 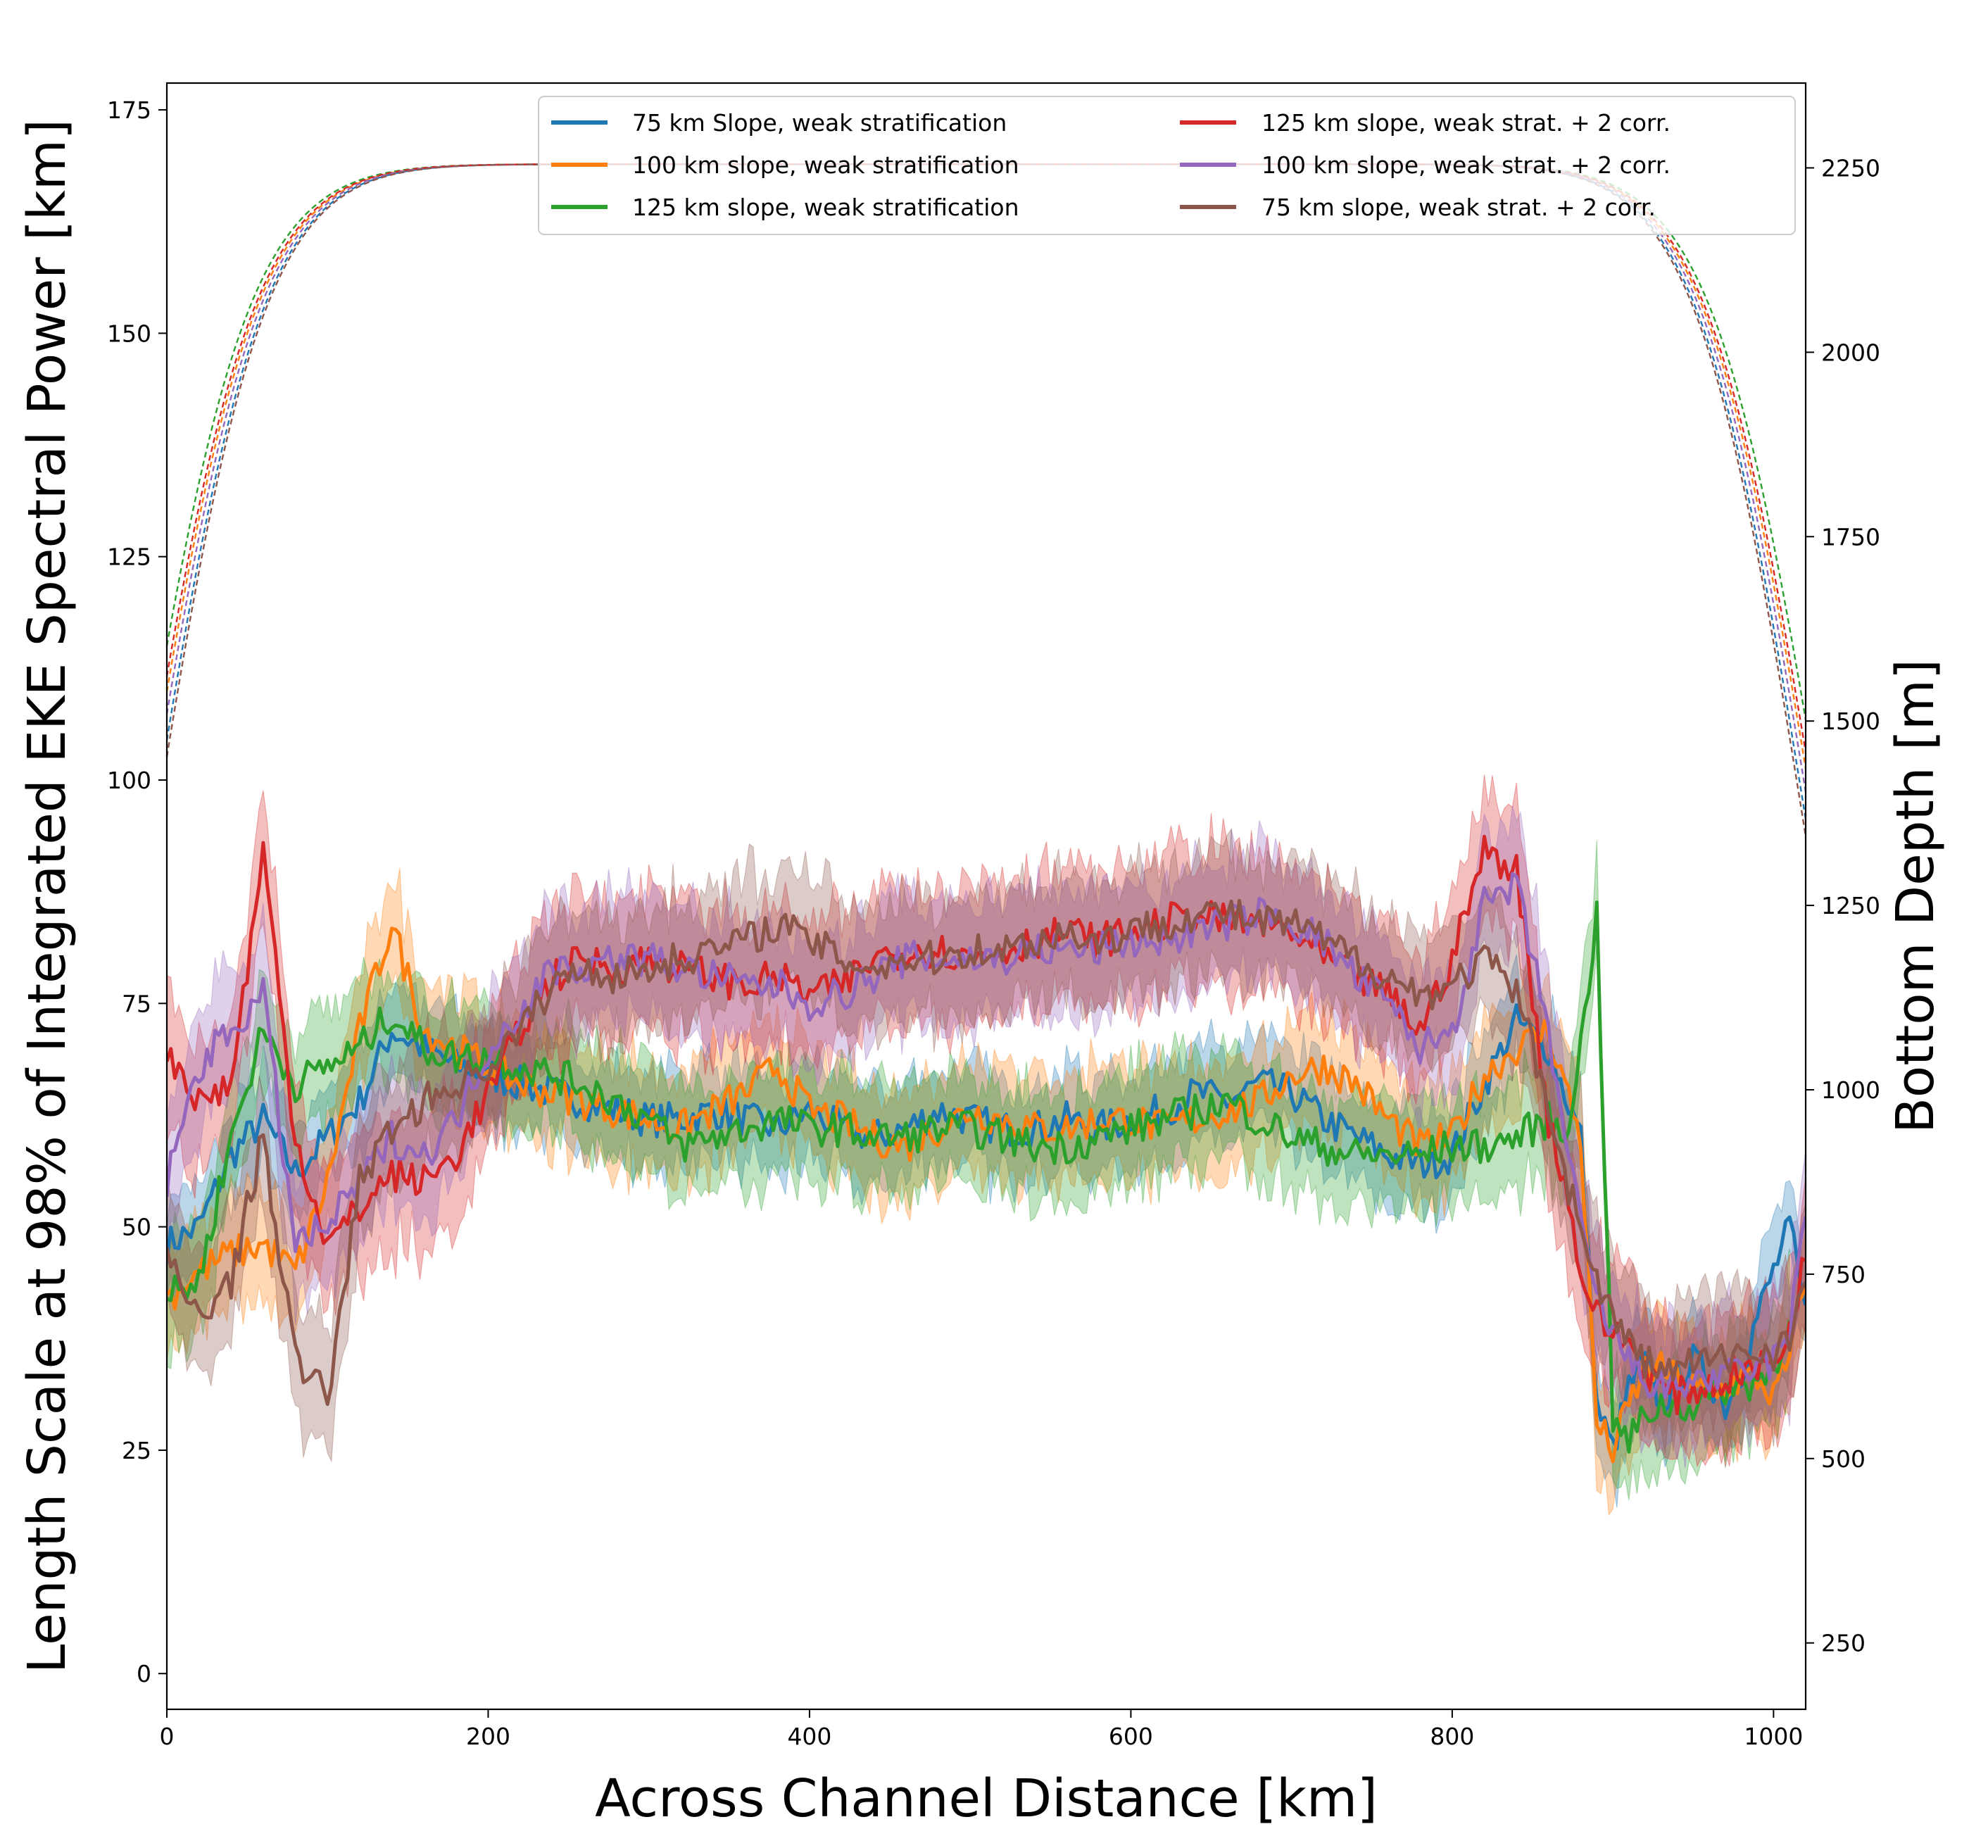 I want to click on x-tick-label: 200, so click(x=488, y=1736).